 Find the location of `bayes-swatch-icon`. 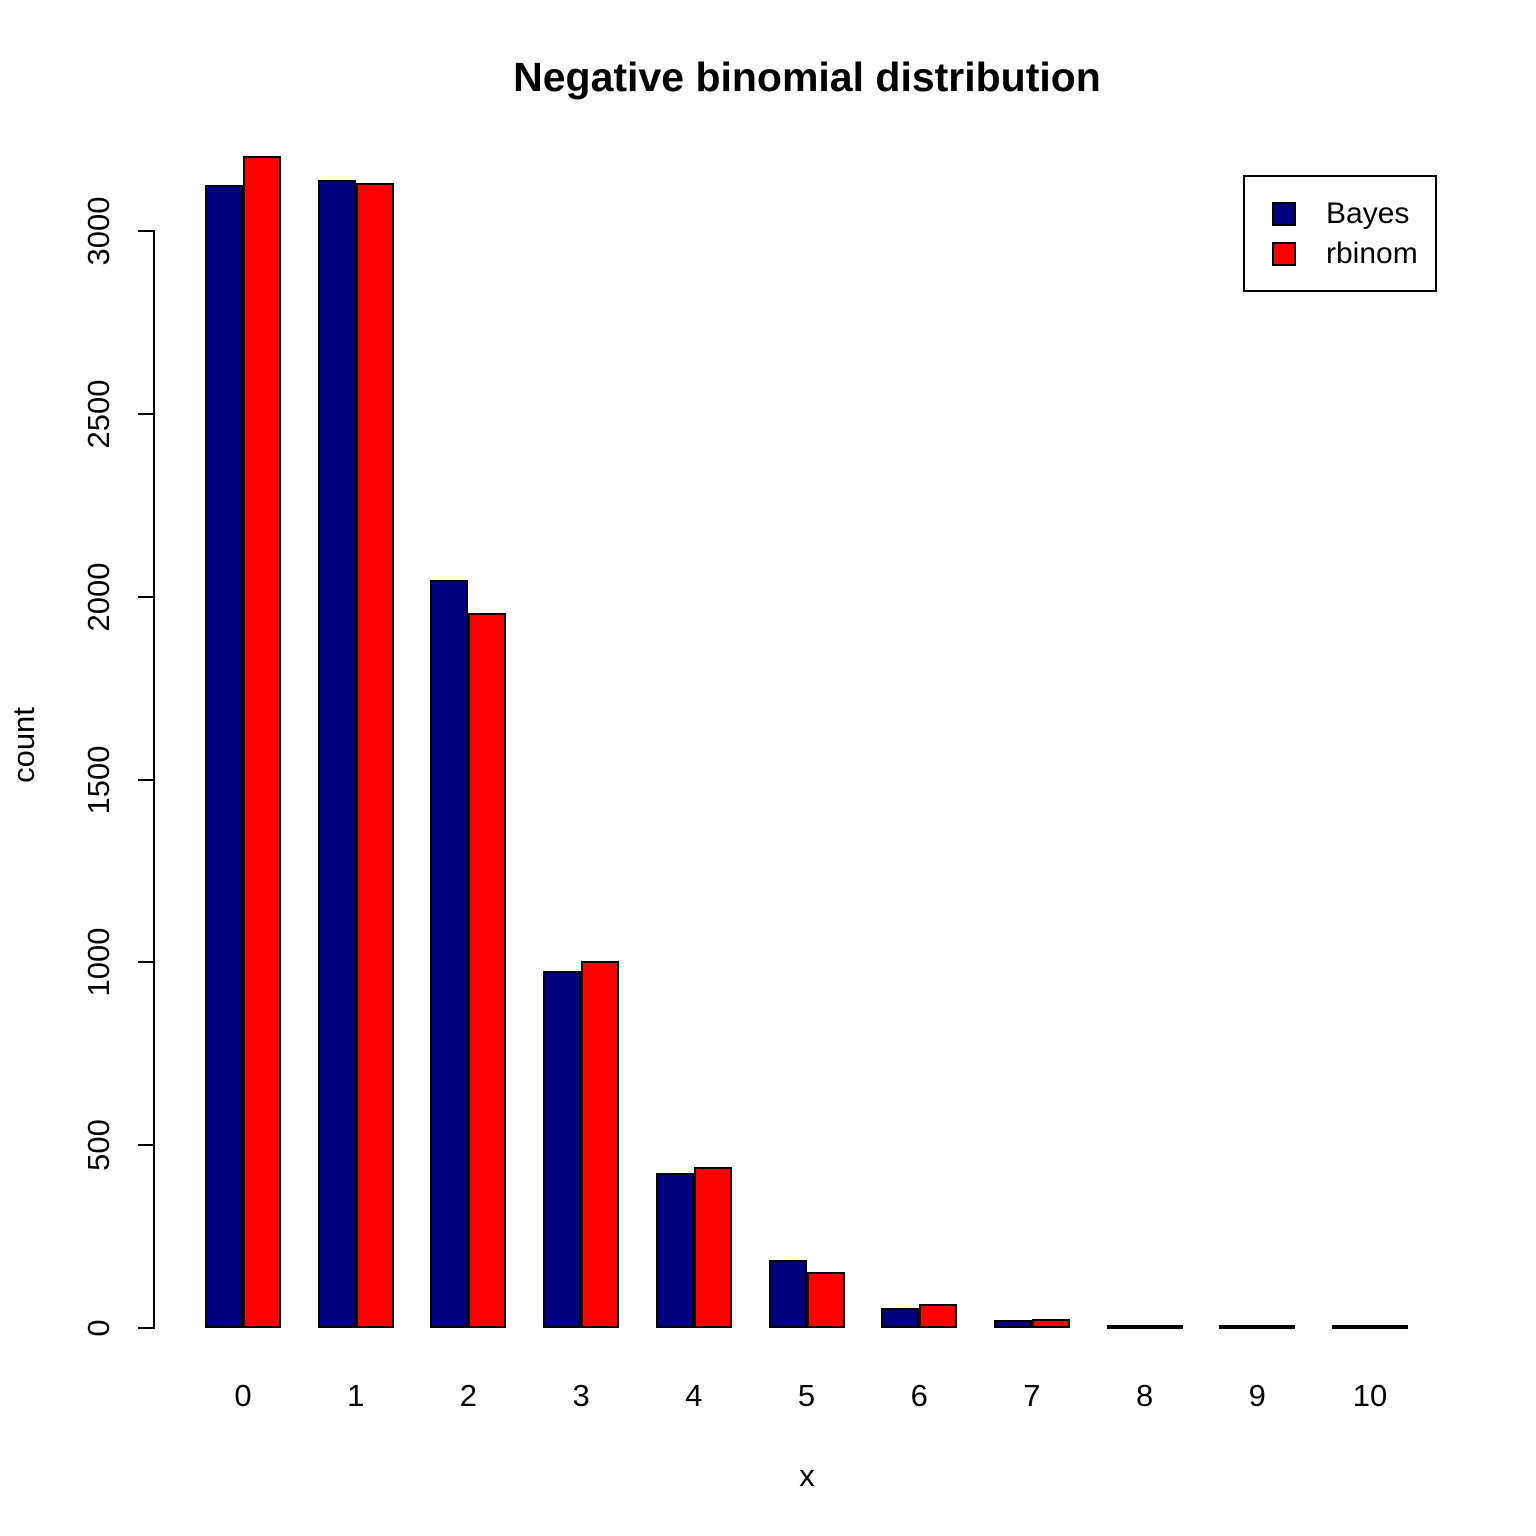

bayes-swatch-icon is located at coordinates (1284, 213).